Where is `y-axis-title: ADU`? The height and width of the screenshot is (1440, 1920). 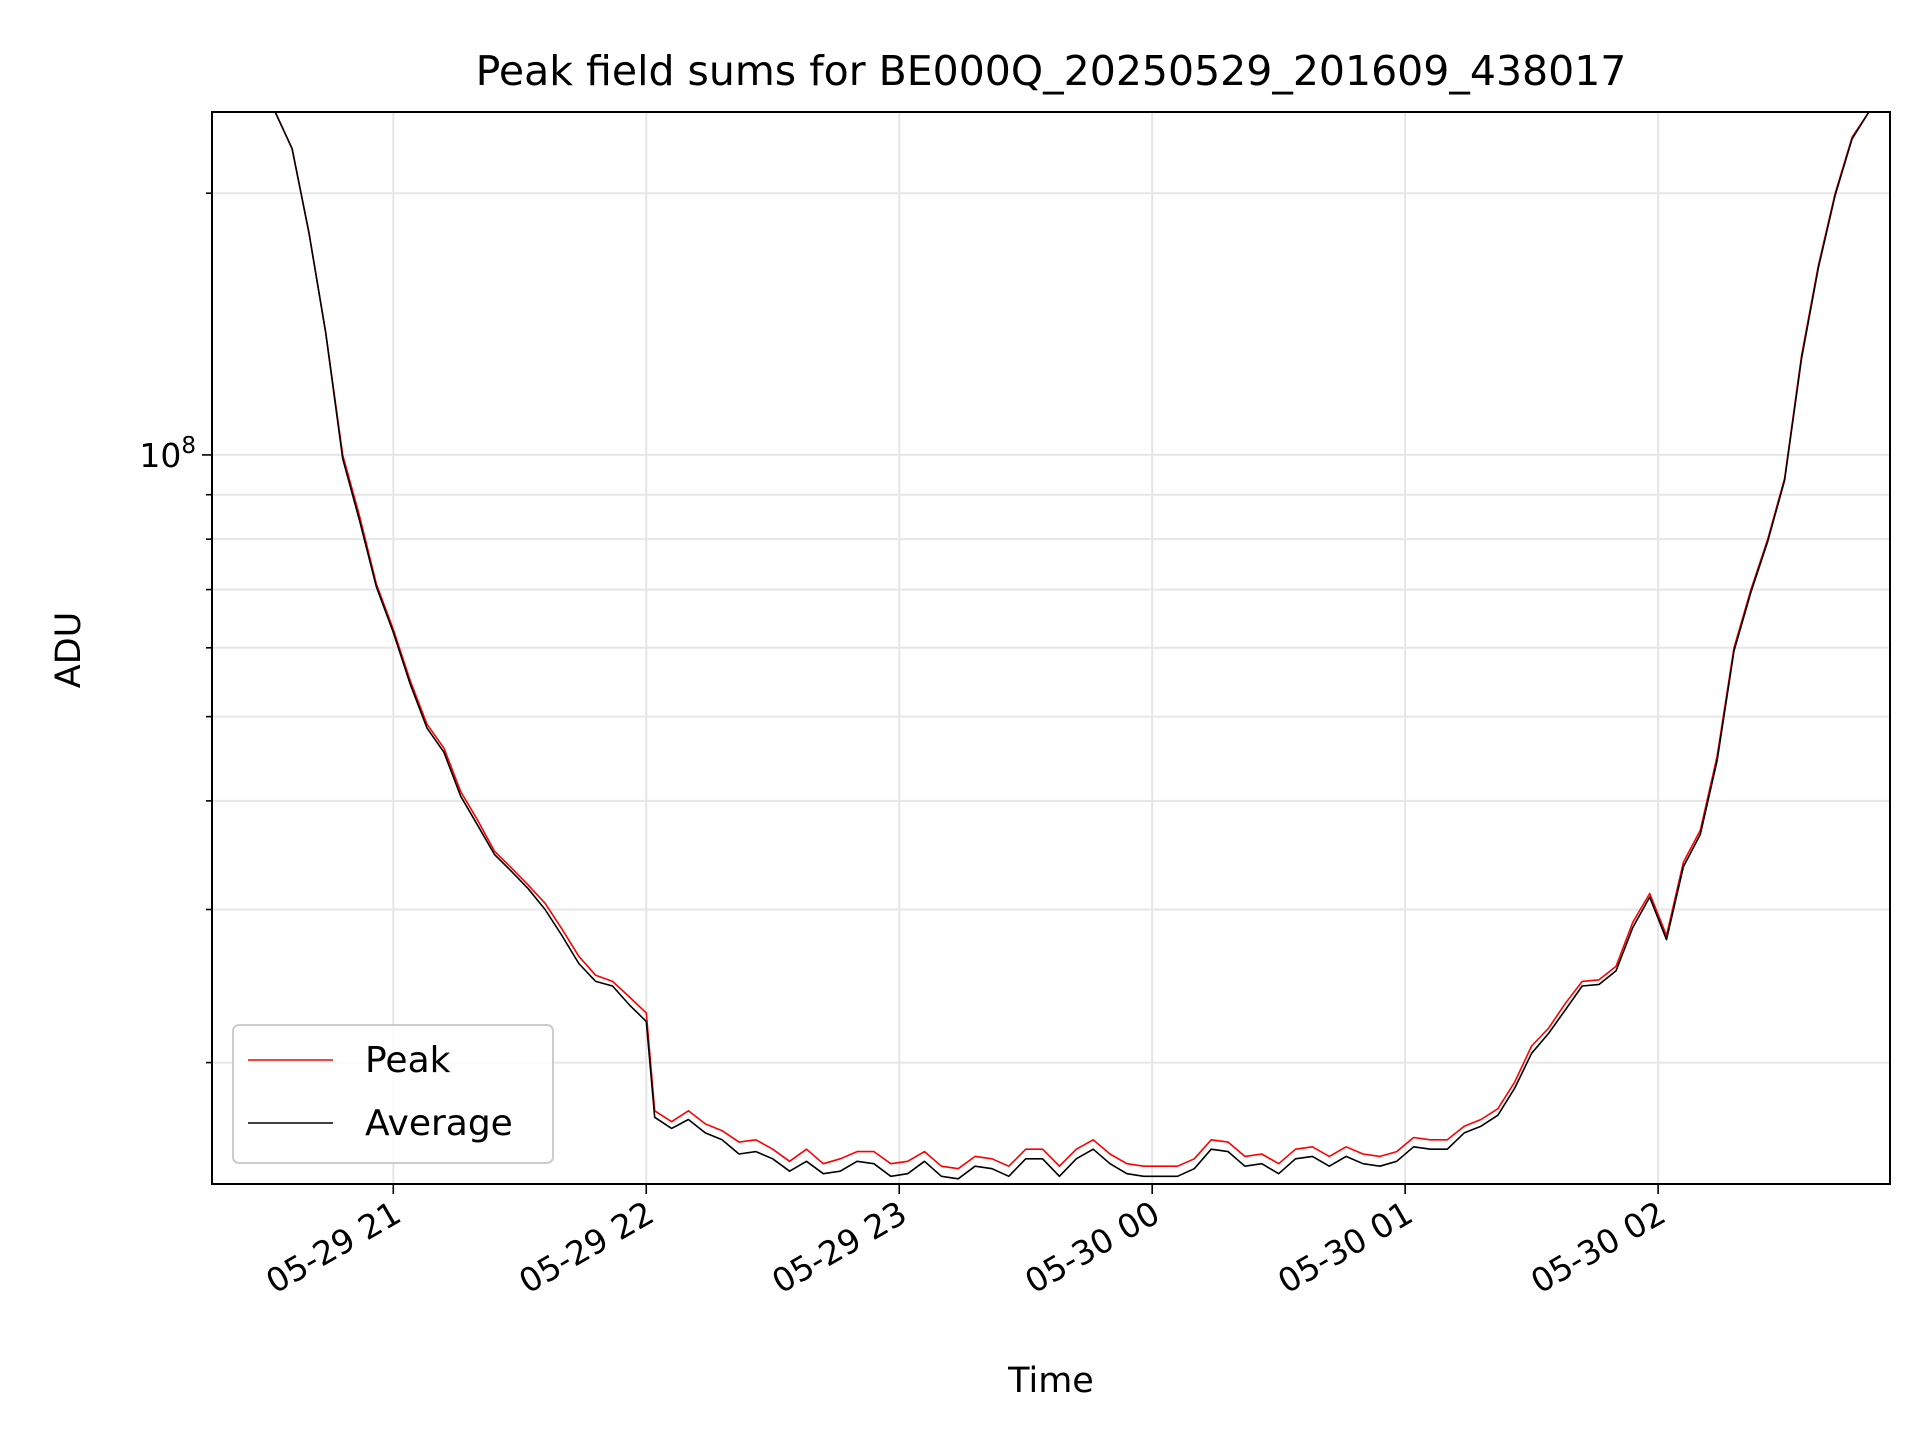
y-axis-title: ADU is located at coordinates (69, 650).